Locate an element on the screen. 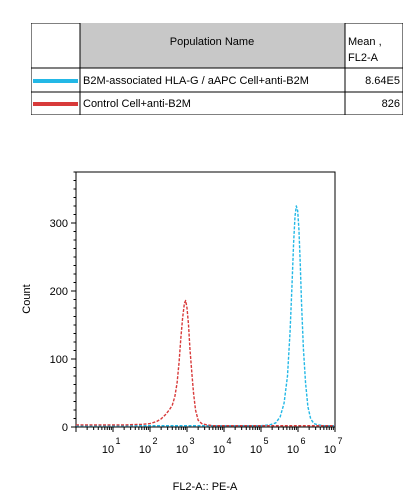  legend-value-hlag: 8.64E5 is located at coordinates (382, 81).